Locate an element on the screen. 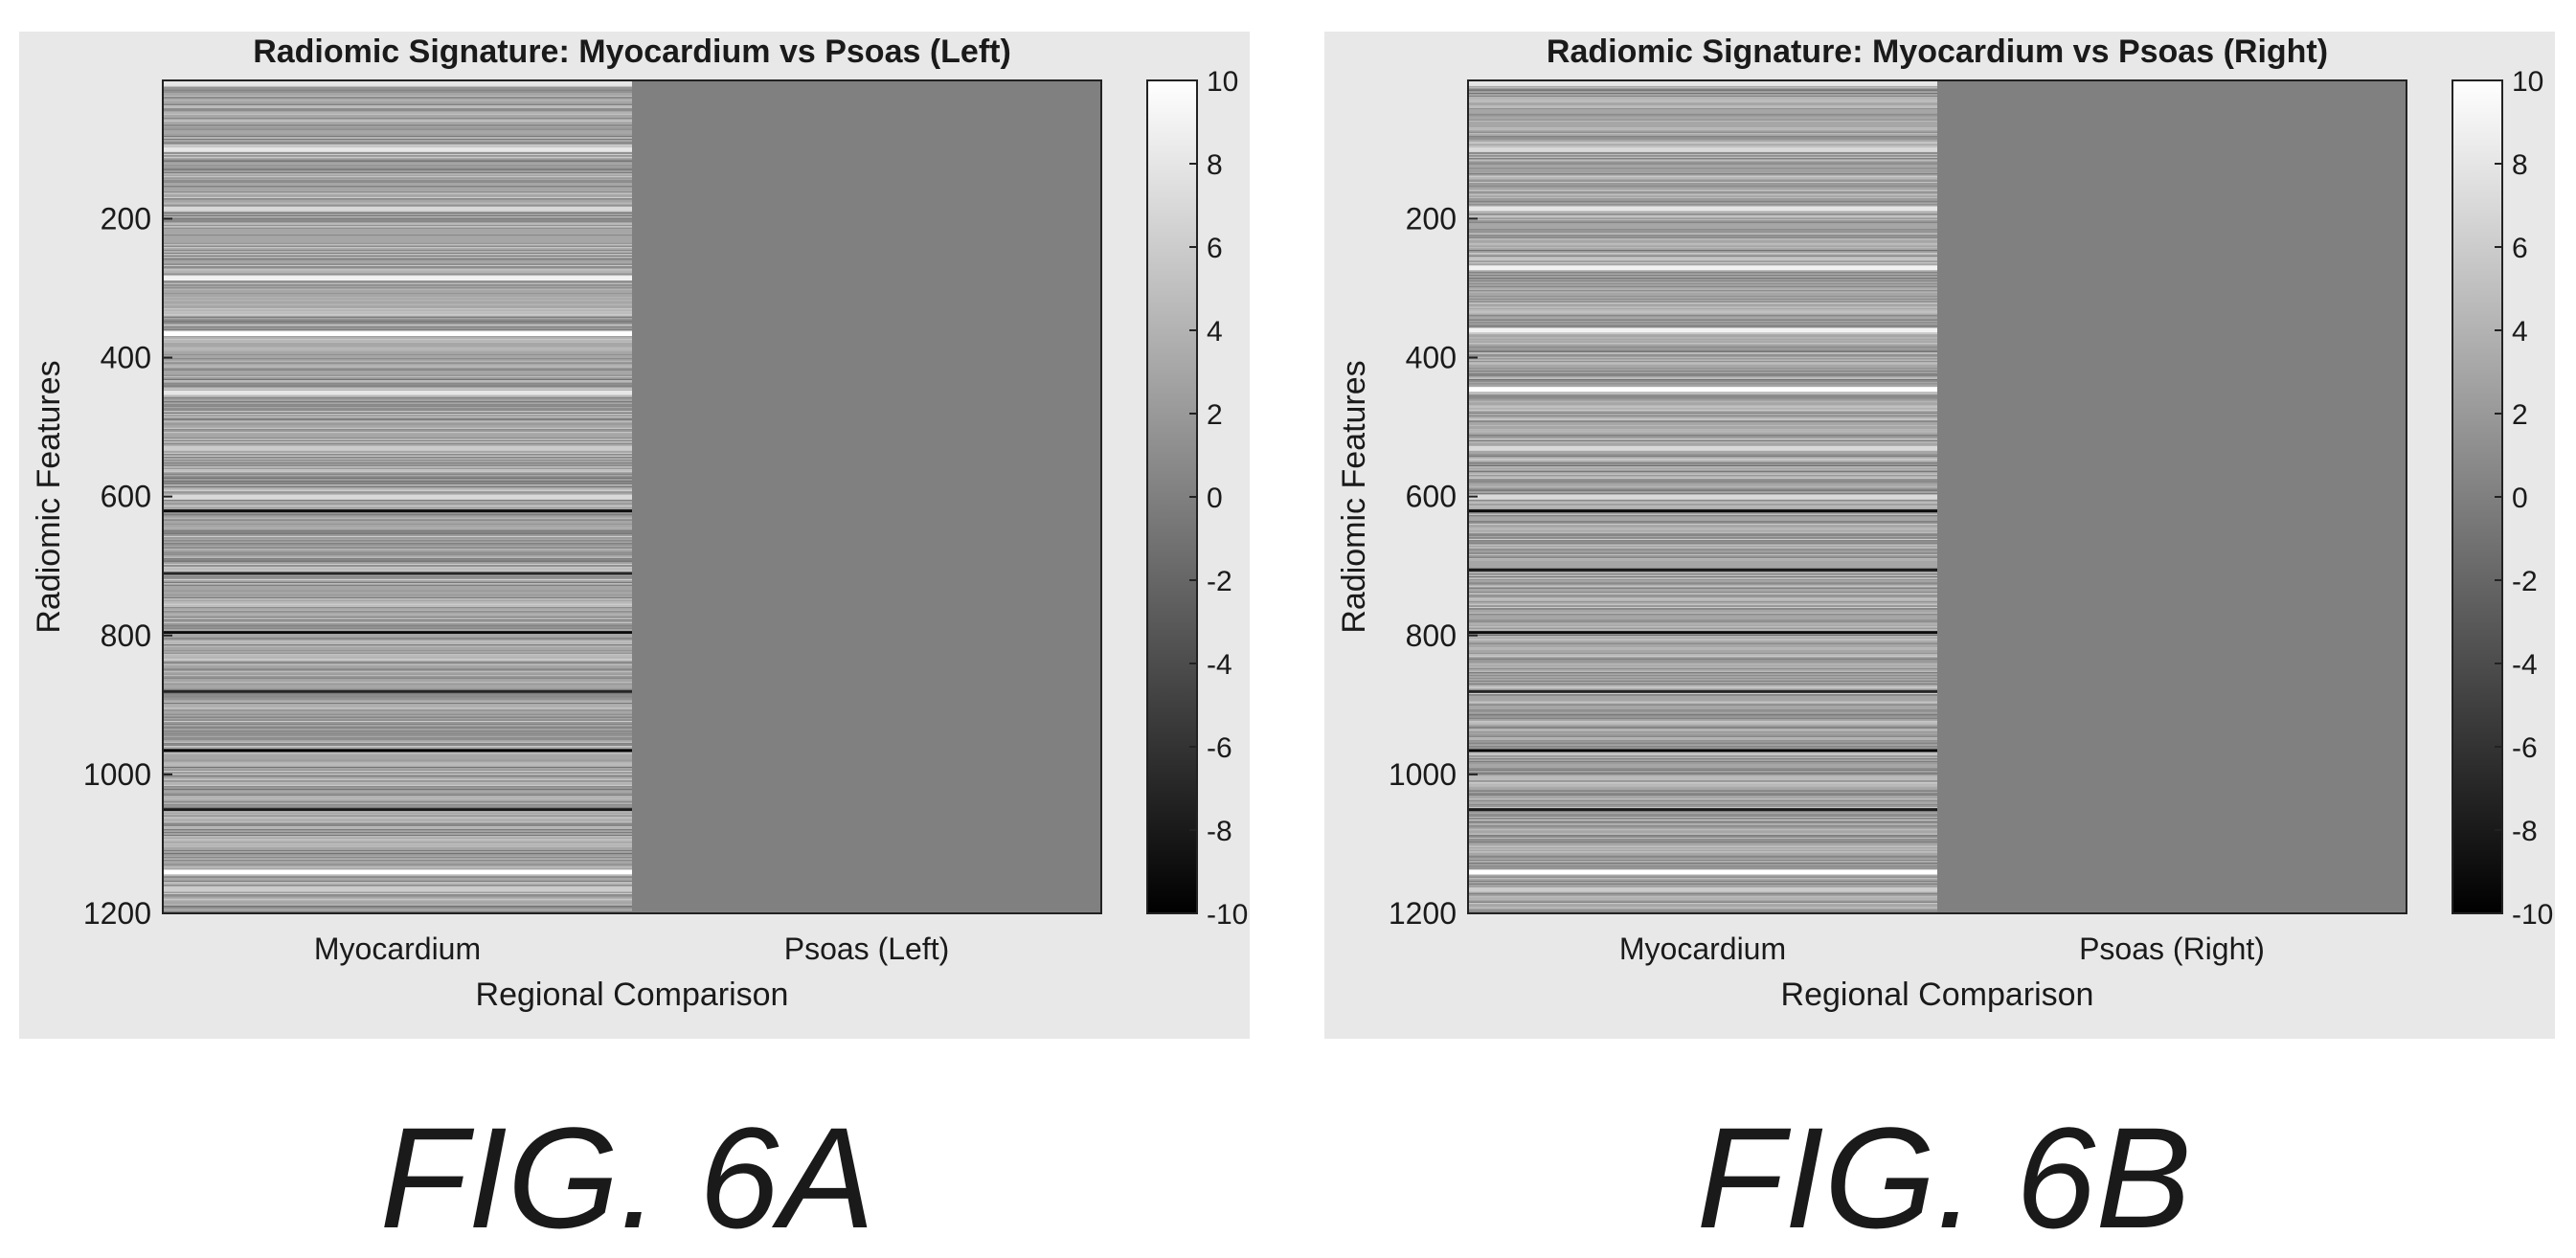  y-tick-label: 800 is located at coordinates (1431, 635).